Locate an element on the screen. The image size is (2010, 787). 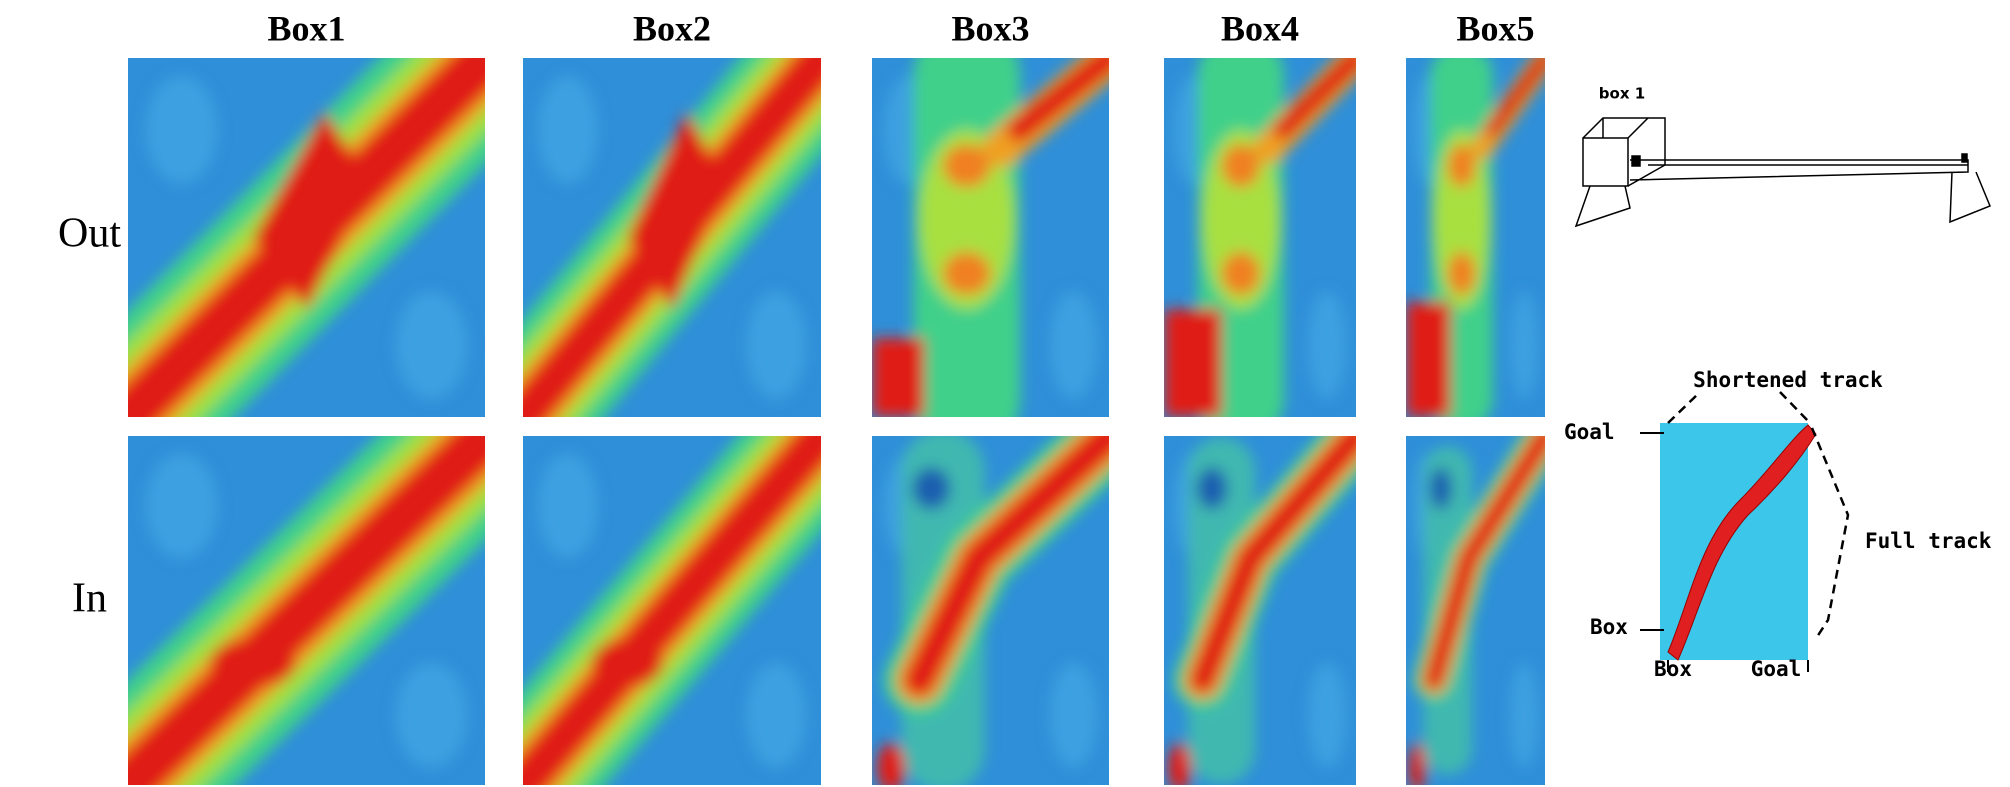
column-label: Box2 is located at coordinates (672, 28).